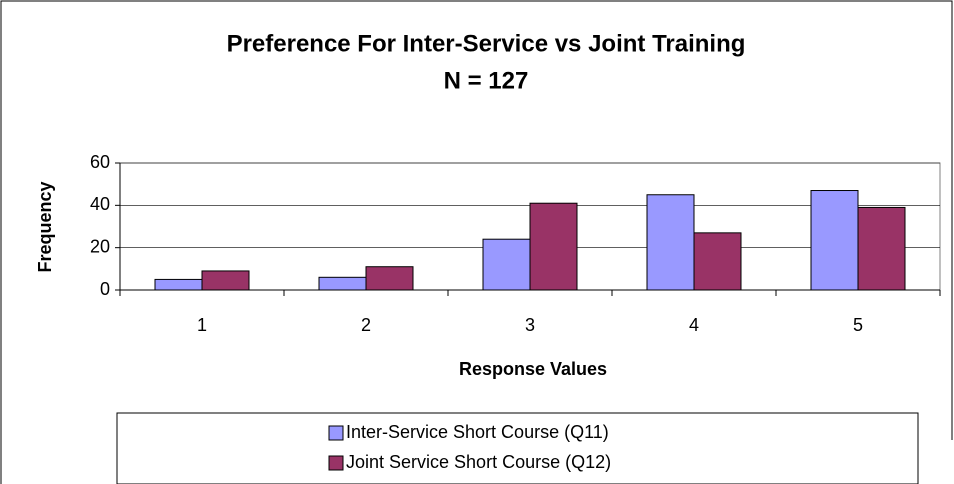 The height and width of the screenshot is (484, 954). Describe the element at coordinates (478, 462) in the screenshot. I see `legend-label: Joint Service Short Course (Q12)` at that location.